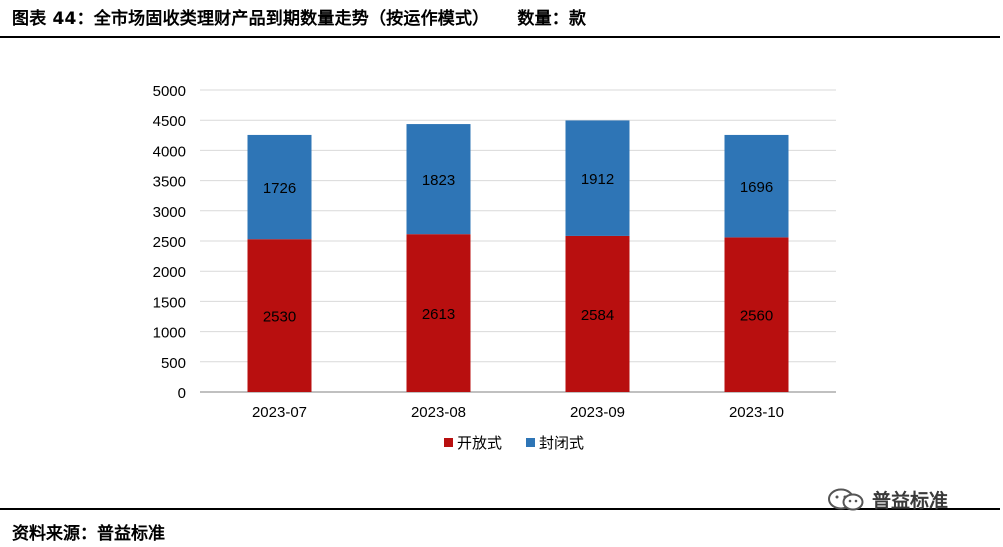 Image resolution: width=1003 pixels, height=547 pixels. I want to click on y-tick-label: 1000, so click(169, 333).